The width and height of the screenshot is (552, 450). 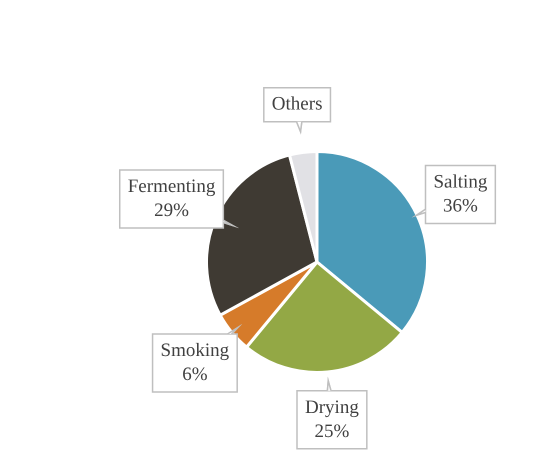 What do you see at coordinates (172, 187) in the screenshot?
I see `slice-label: Fermenting` at bounding box center [172, 187].